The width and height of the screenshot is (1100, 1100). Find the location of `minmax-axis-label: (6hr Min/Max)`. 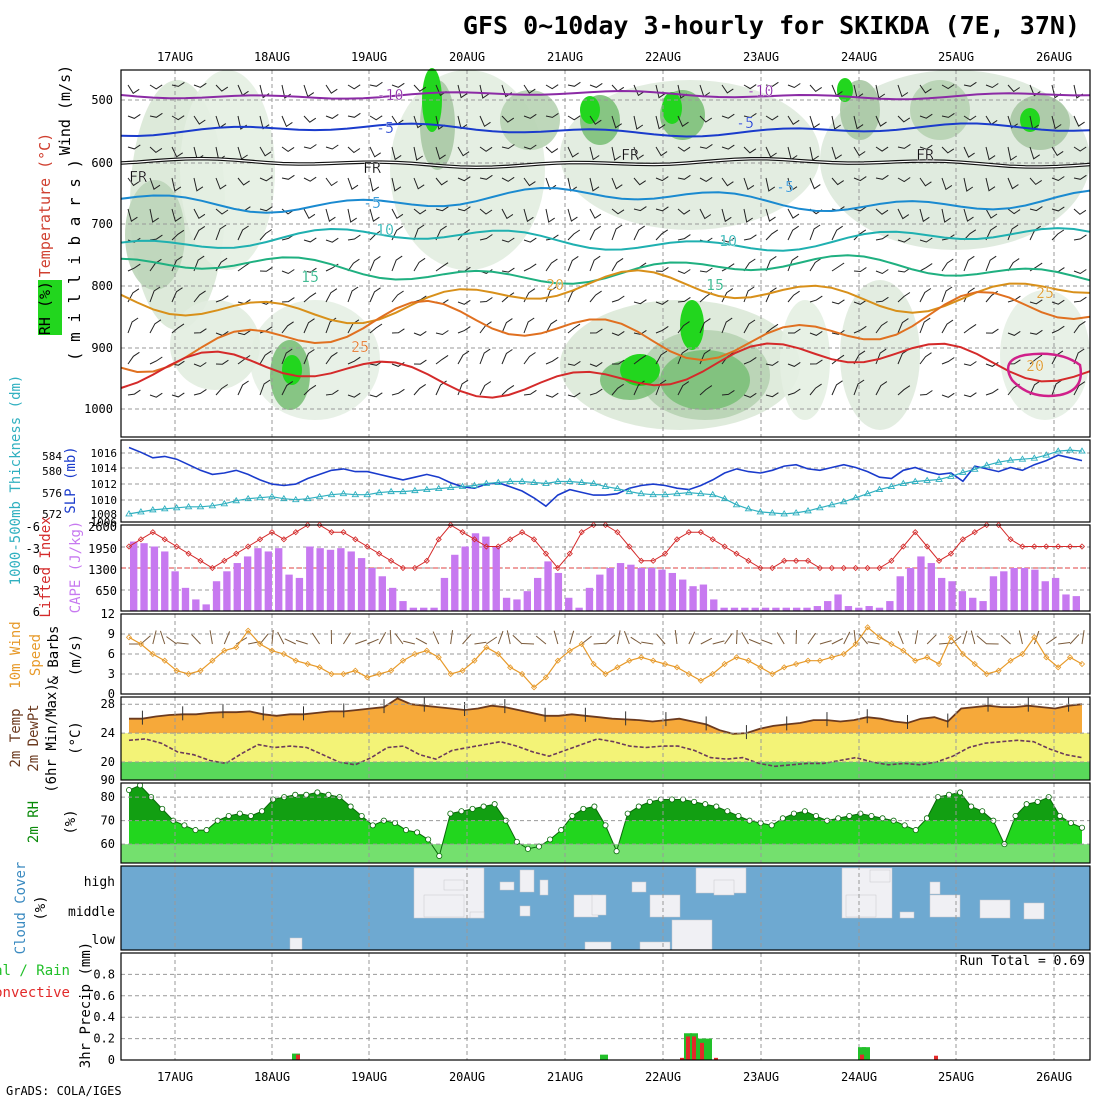

minmax-axis-label: (6hr Min/Max) is located at coordinates (52, 738).